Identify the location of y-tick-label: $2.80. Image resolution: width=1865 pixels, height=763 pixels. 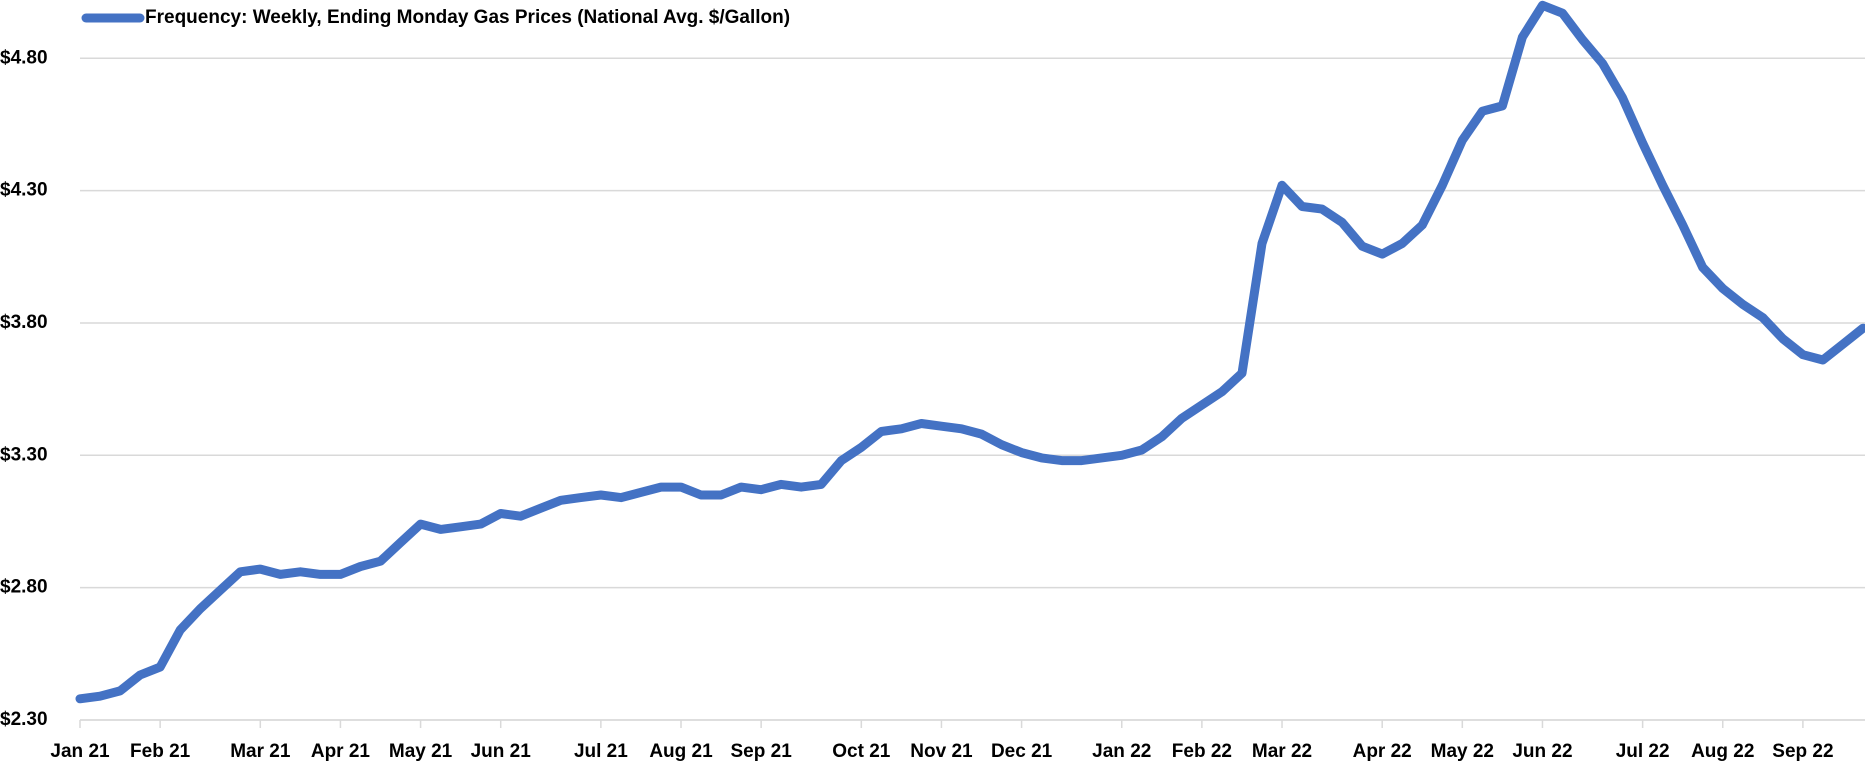
(24, 587).